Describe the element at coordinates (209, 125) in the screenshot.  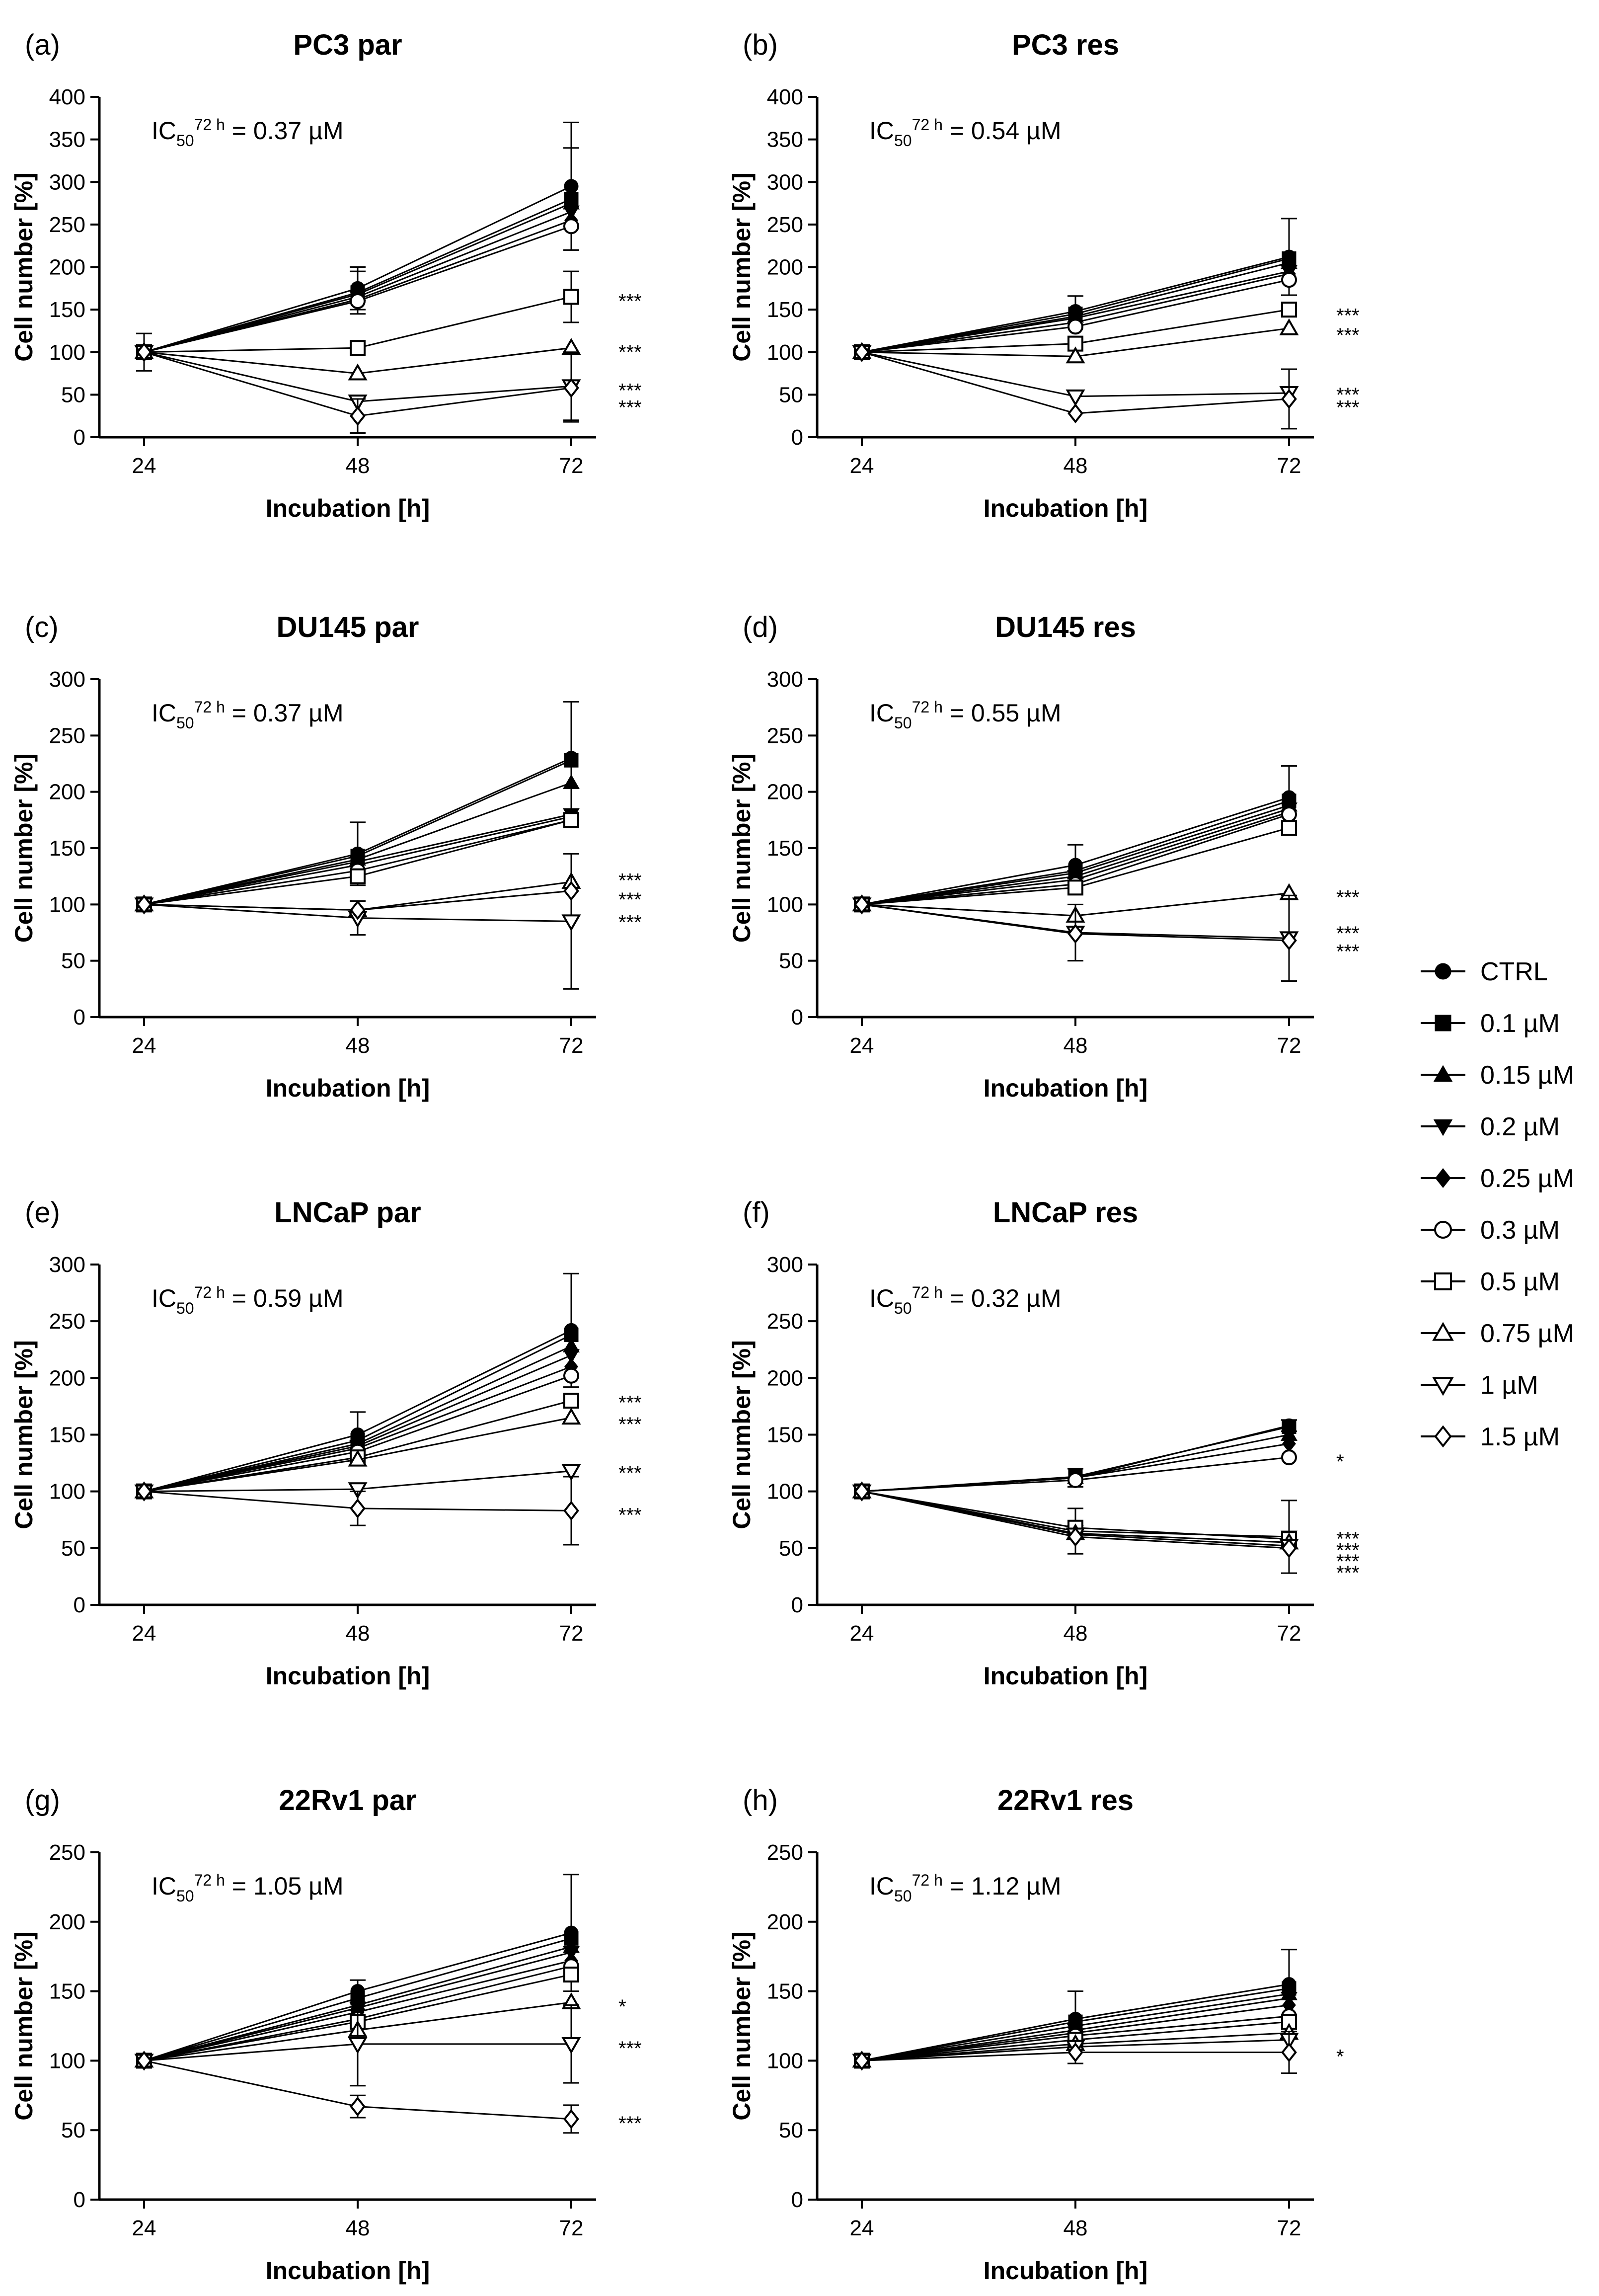
I see `ic50-superscript: 72 h` at that location.